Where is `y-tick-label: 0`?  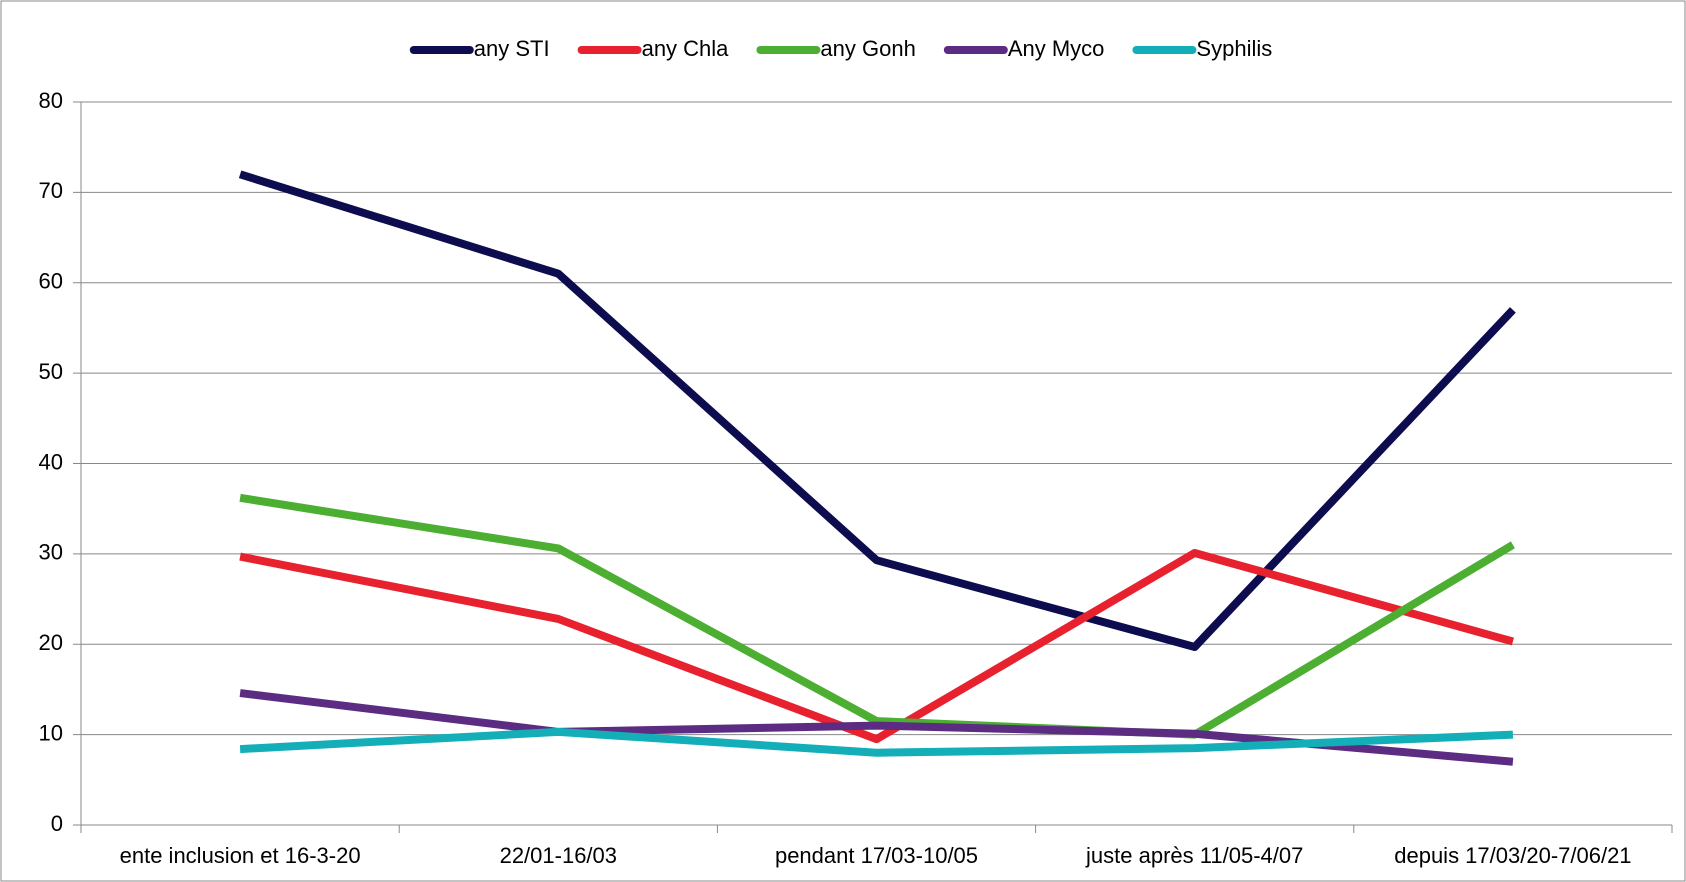 y-tick-label: 0 is located at coordinates (57, 823).